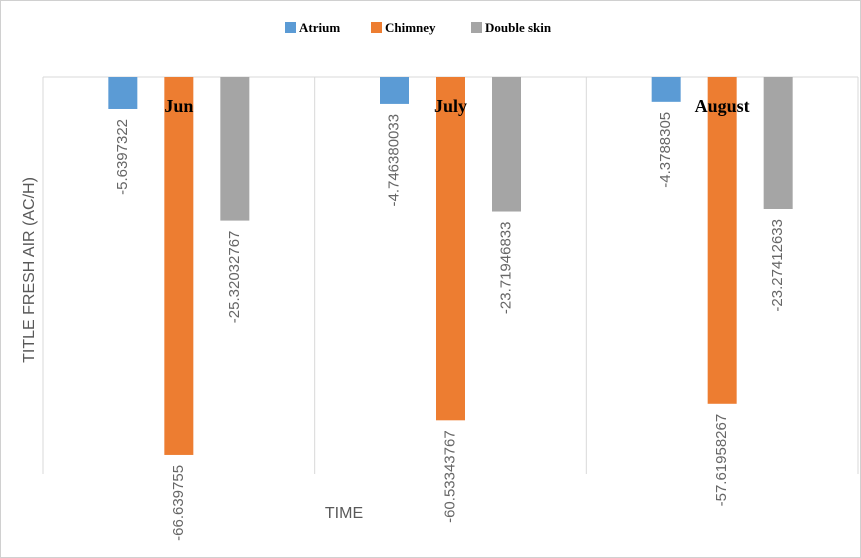  What do you see at coordinates (518, 27) in the screenshot?
I see `legend-label: Double skin` at bounding box center [518, 27].